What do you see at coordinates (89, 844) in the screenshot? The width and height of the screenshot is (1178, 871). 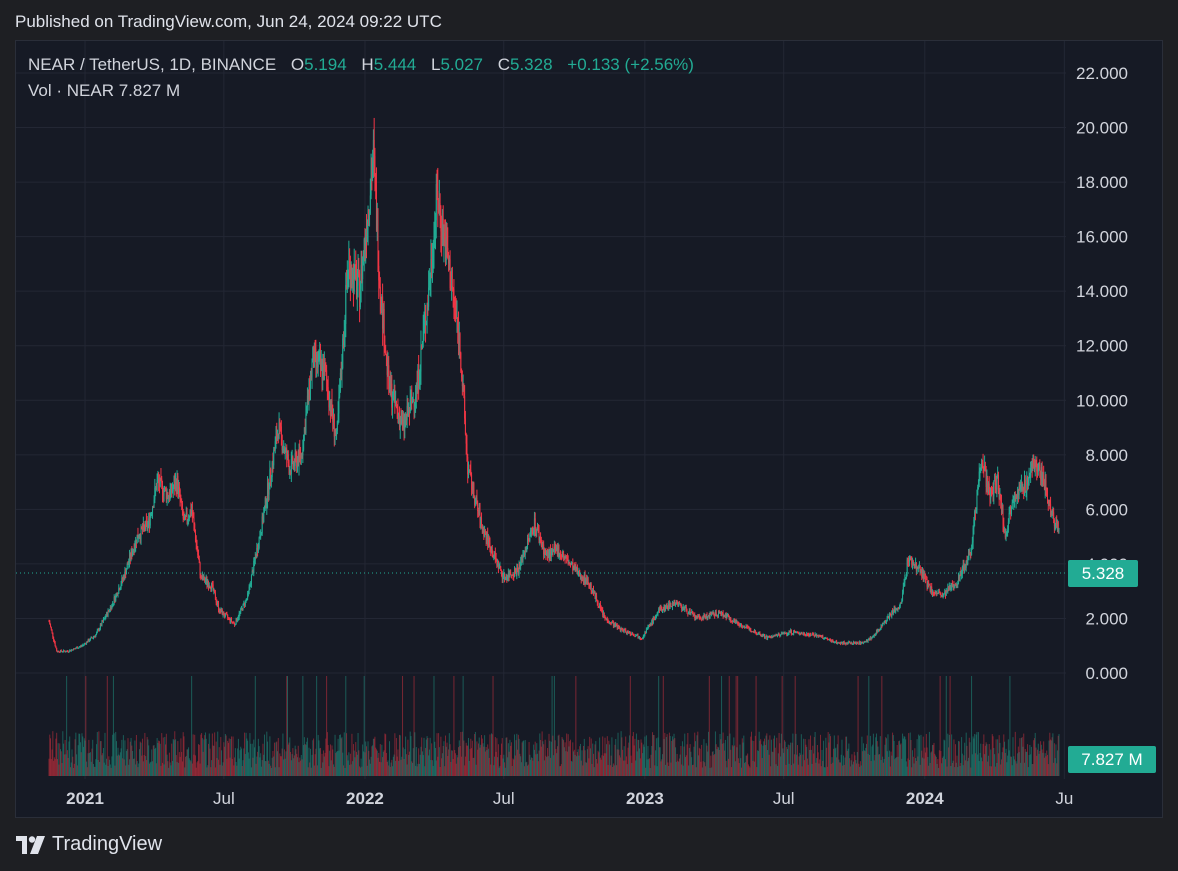 I see `tradingview-brand: TradingView` at bounding box center [89, 844].